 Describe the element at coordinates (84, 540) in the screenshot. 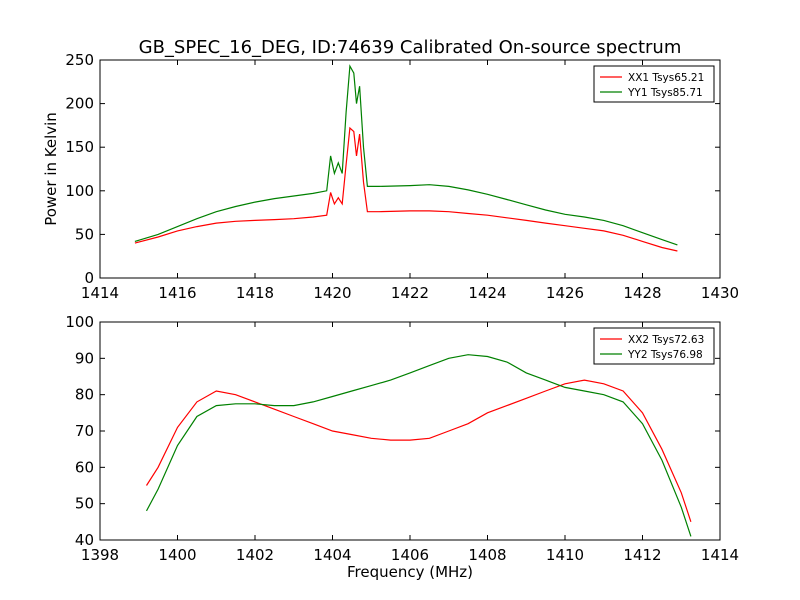

I see `y-tick-label: 40` at that location.